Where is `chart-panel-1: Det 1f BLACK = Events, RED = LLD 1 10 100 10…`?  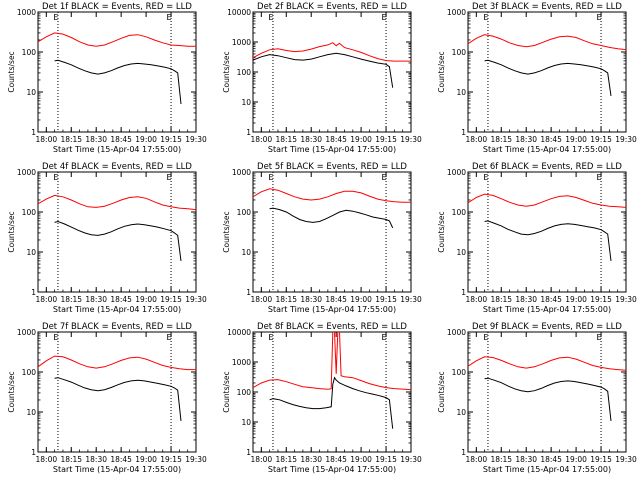
chart-panel-1: Det 1f BLACK = Events, RED = LLD 1 10 100 10… is located at coordinates (107, 78).